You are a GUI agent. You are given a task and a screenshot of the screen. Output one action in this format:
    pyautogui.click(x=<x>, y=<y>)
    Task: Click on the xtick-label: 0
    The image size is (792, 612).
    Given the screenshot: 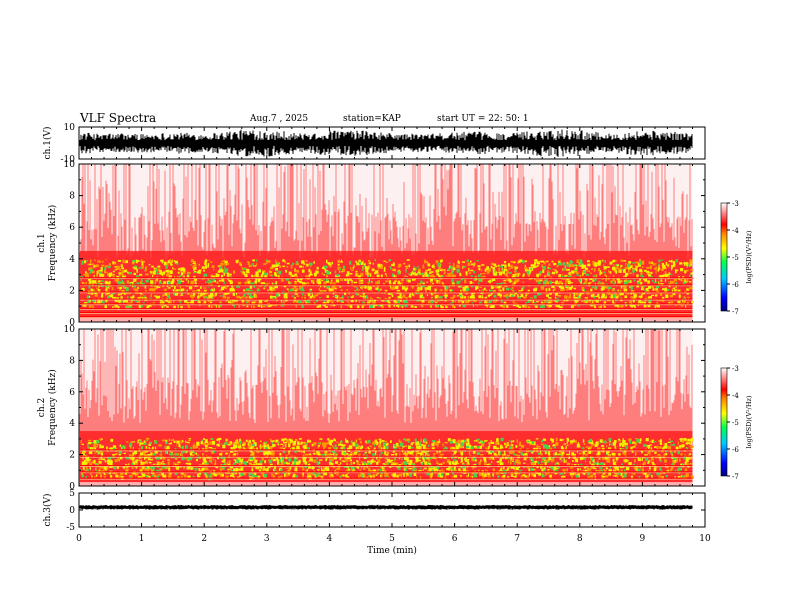 What is the action you would take?
    pyautogui.click(x=79, y=539)
    